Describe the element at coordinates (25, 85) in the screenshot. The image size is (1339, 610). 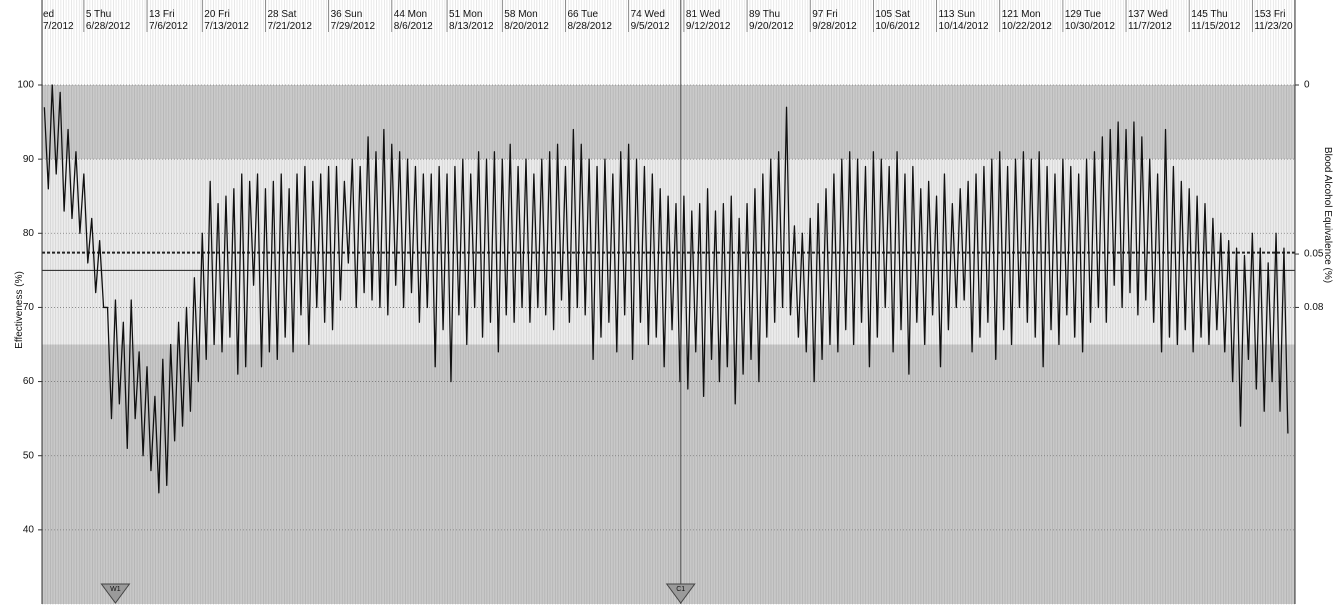
I see `y-tick-label: 100` at that location.